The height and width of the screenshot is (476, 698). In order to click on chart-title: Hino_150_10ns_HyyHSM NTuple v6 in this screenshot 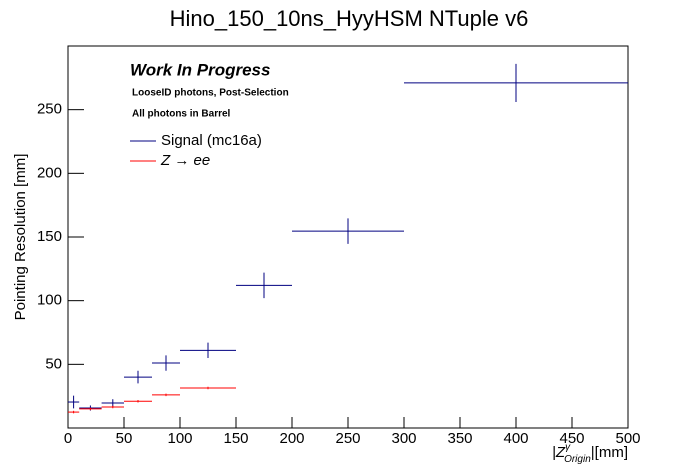, I will do `click(349, 18)`.